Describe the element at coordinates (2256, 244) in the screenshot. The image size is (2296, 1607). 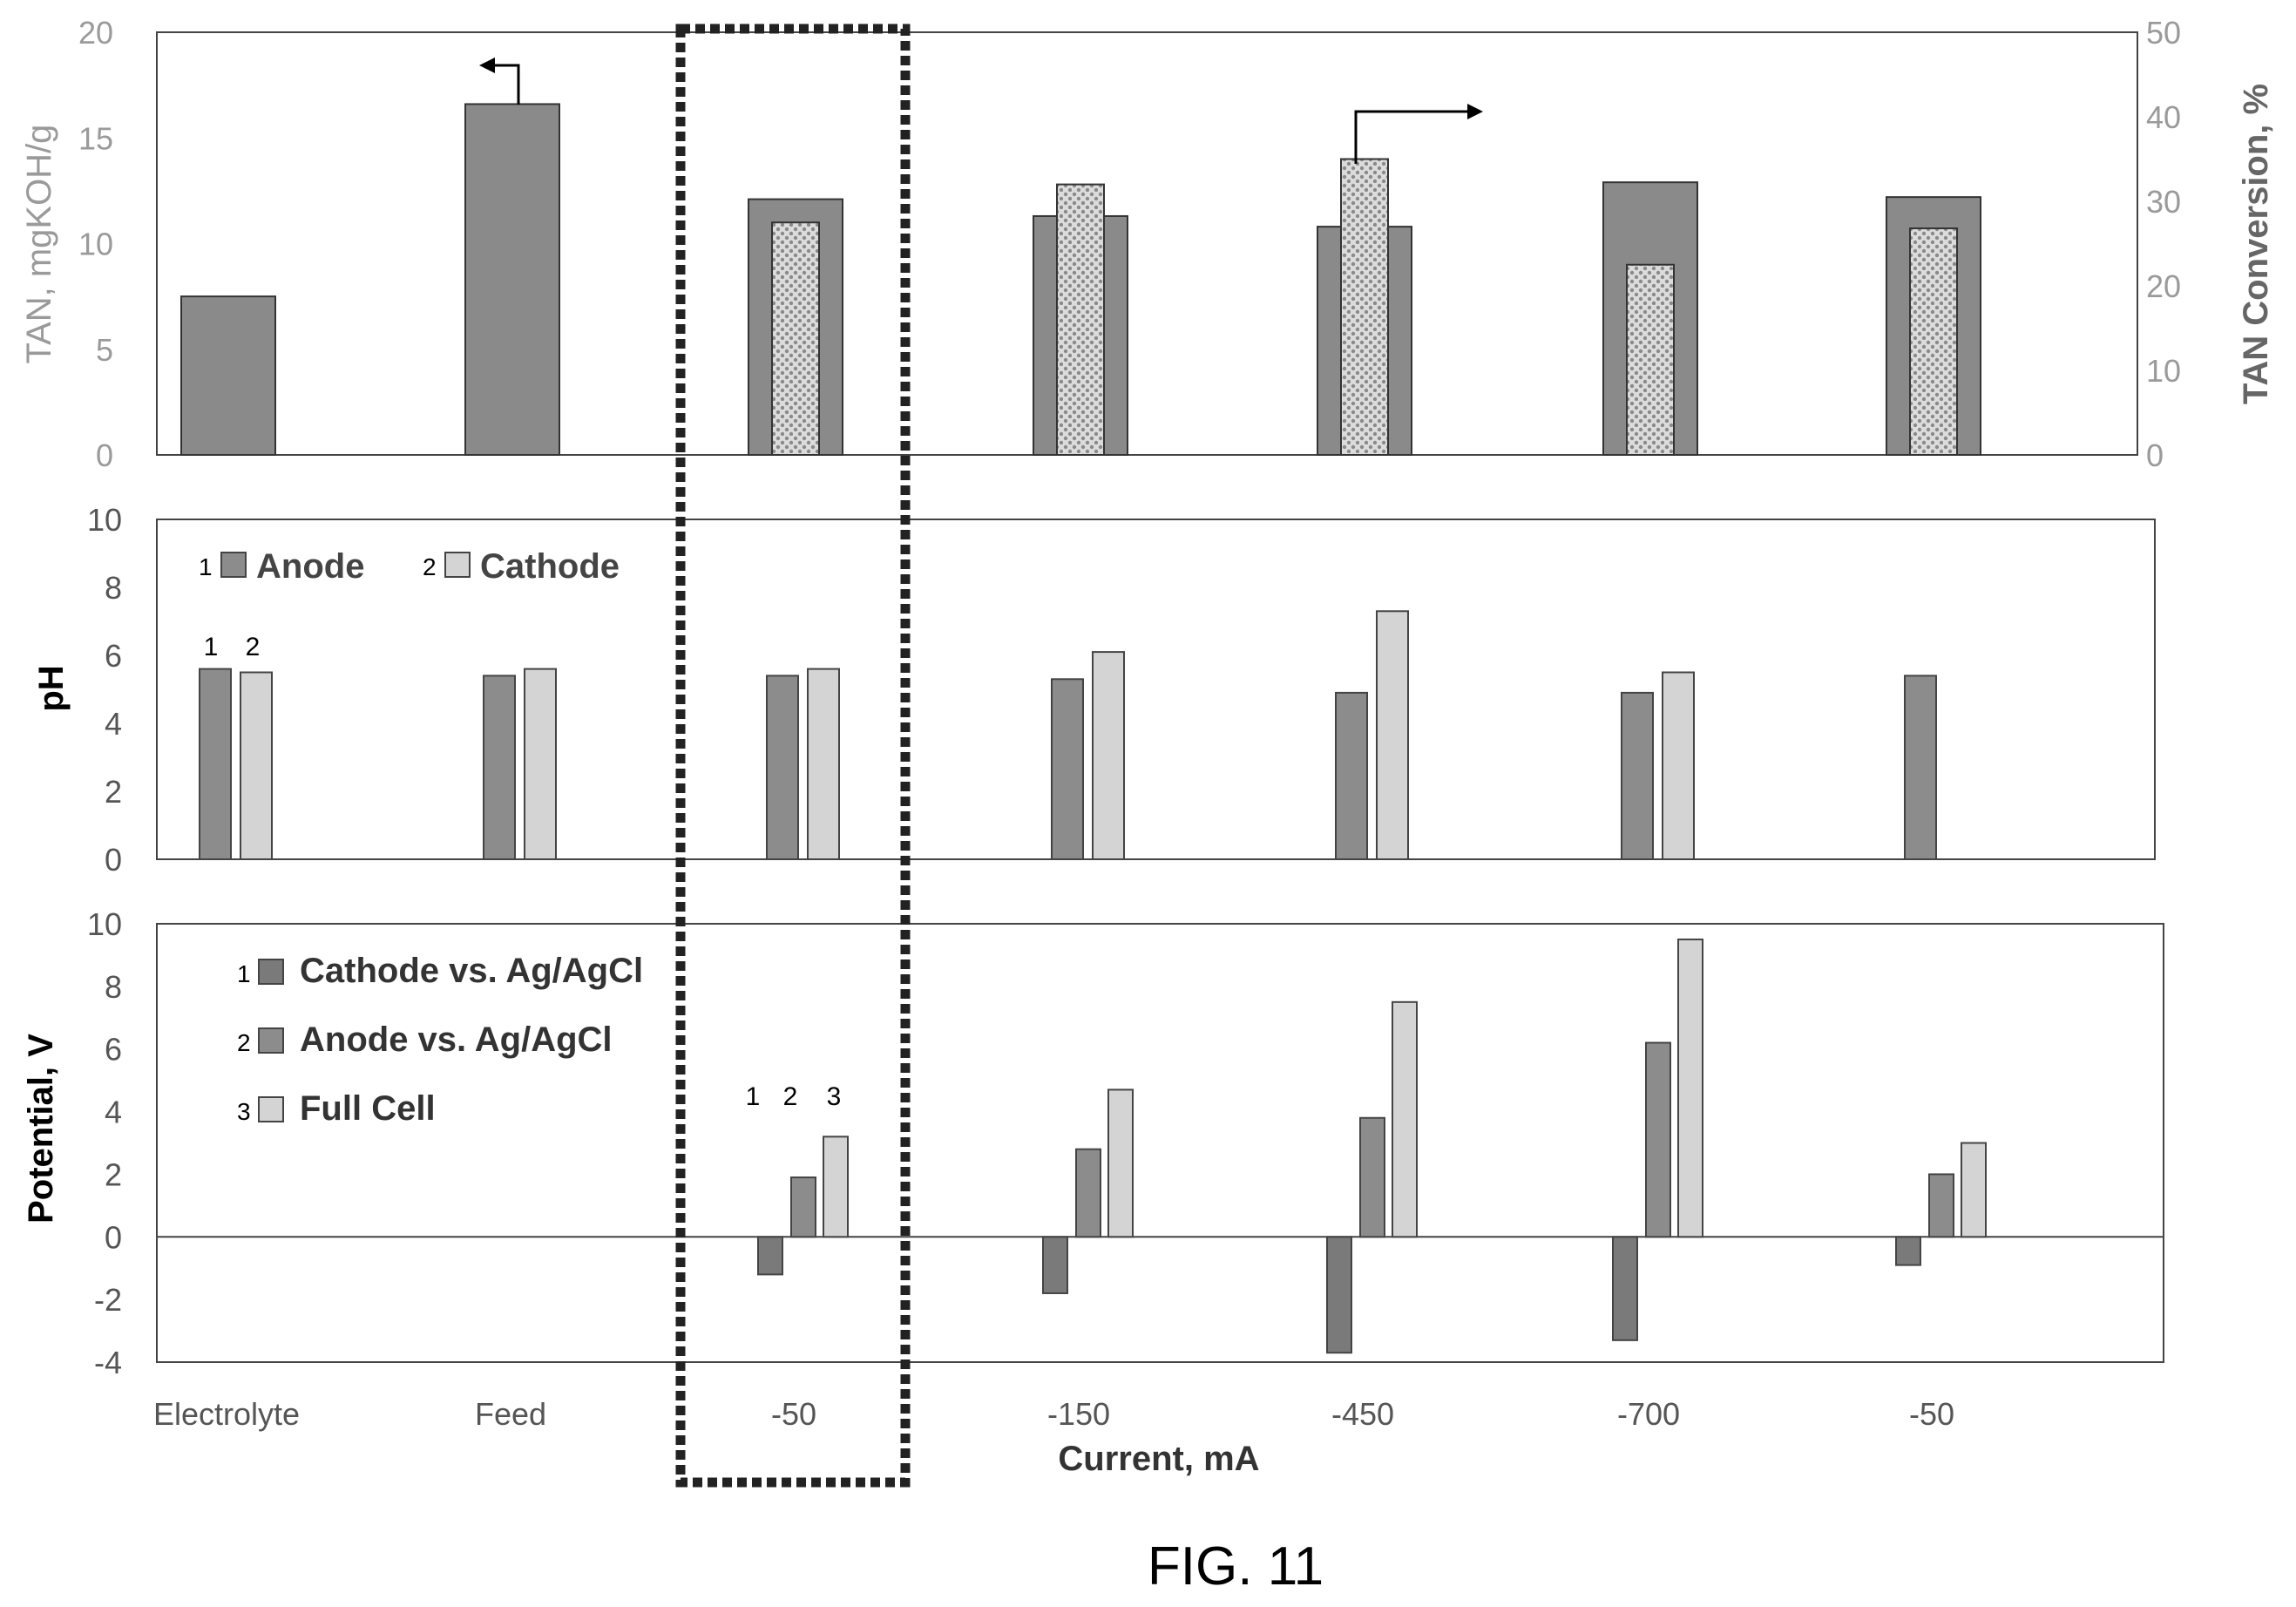
I see `top-right-axis-title: TAN Conversion, %` at that location.